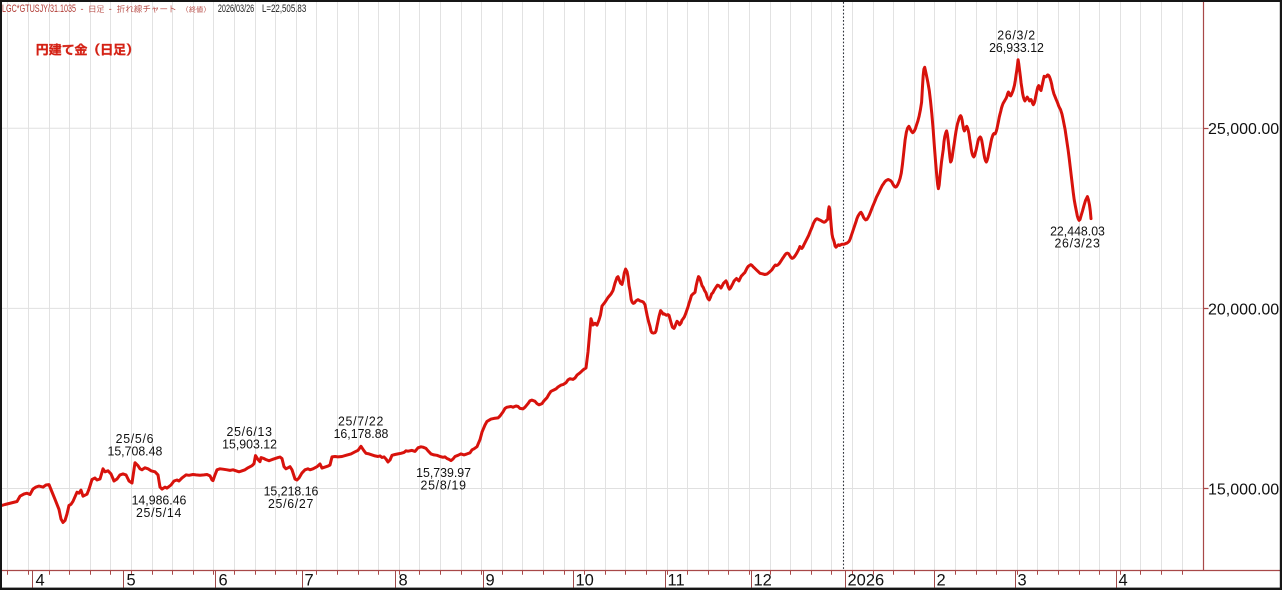 This screenshot has height=590, width=1282. I want to click on svg-text: 25/8/19, so click(444, 485).